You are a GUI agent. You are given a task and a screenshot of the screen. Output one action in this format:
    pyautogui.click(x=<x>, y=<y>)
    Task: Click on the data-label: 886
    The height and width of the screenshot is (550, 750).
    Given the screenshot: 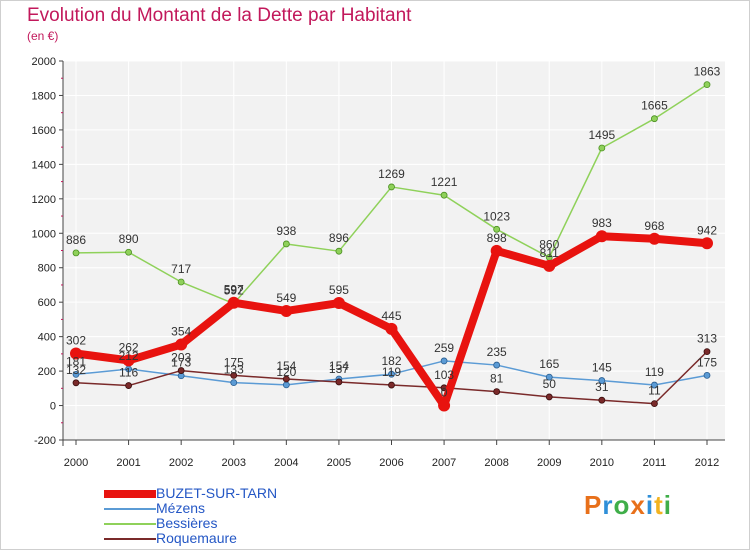 What is the action you would take?
    pyautogui.click(x=76, y=240)
    